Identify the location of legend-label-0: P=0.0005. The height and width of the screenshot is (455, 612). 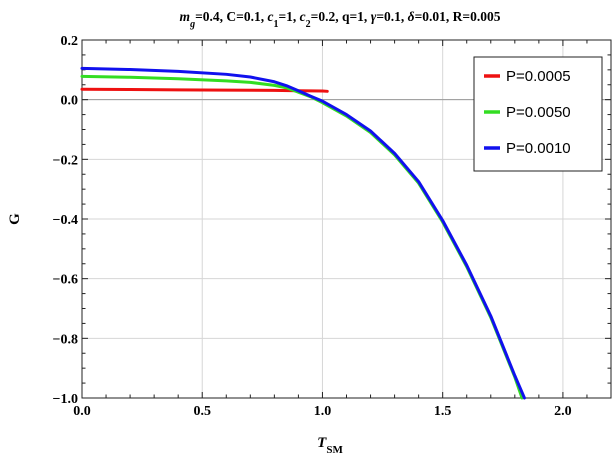
(538, 76).